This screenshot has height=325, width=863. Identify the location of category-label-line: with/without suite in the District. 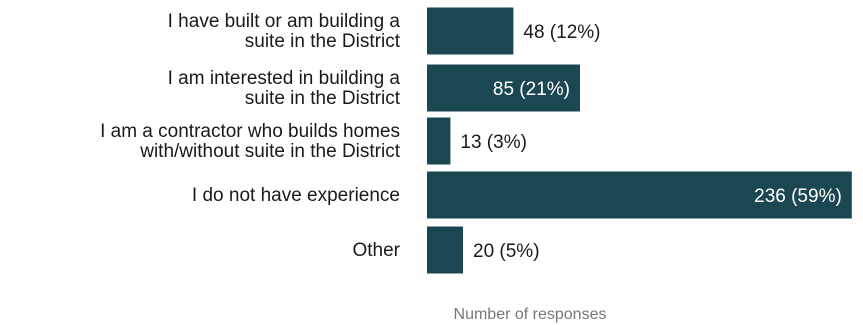
(269, 151).